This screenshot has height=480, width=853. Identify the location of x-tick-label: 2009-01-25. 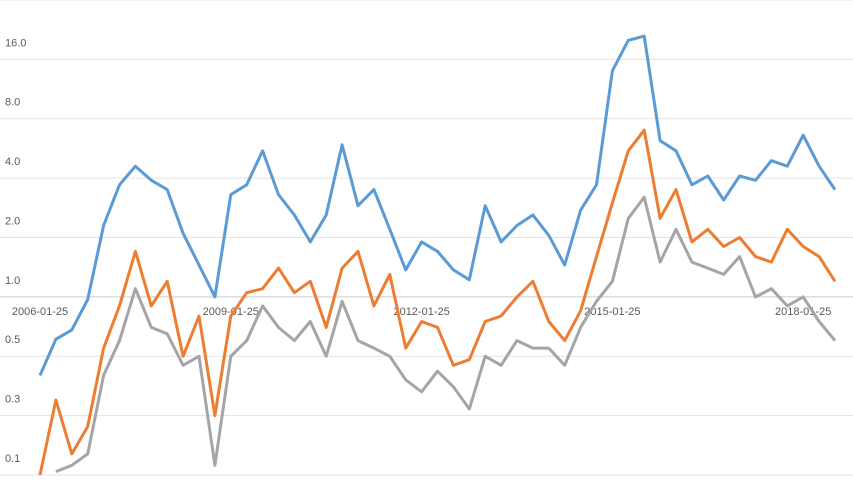
(231, 312).